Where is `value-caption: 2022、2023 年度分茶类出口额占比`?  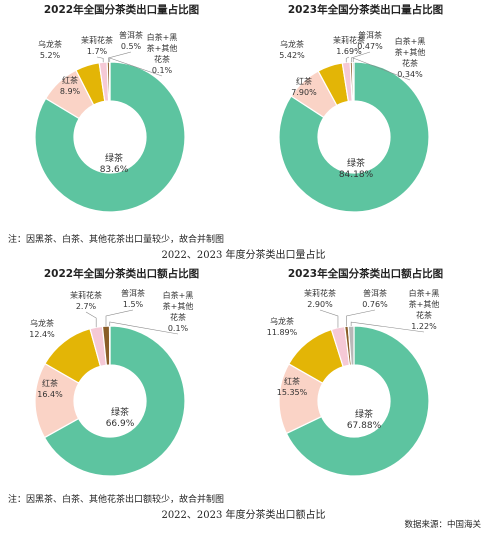 value-caption: 2022、2023 年度分茶类出口额占比 is located at coordinates (243, 515).